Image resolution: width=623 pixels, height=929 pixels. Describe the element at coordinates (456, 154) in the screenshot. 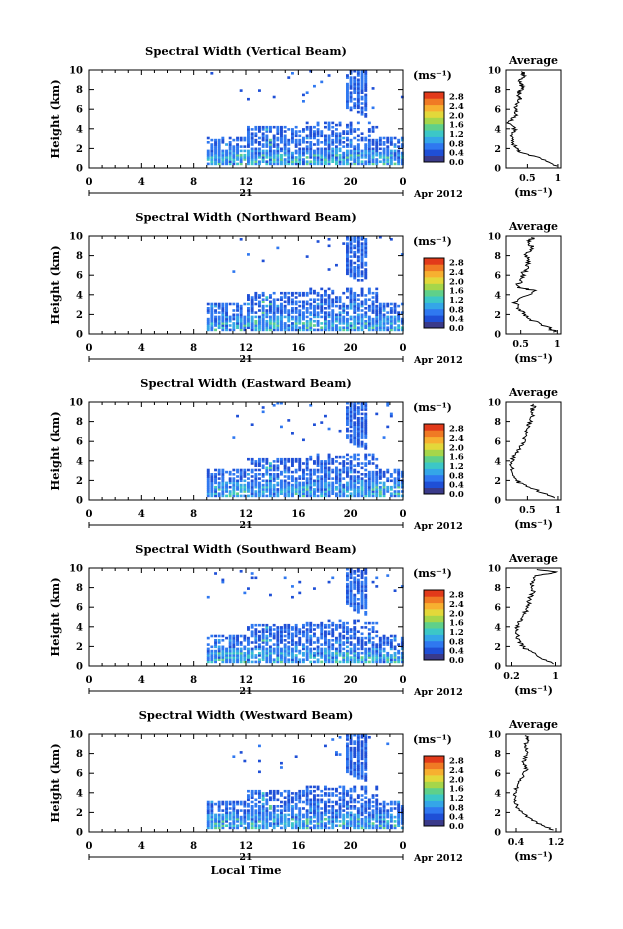

I see `colorbar-tick-label: 0.4` at that location.